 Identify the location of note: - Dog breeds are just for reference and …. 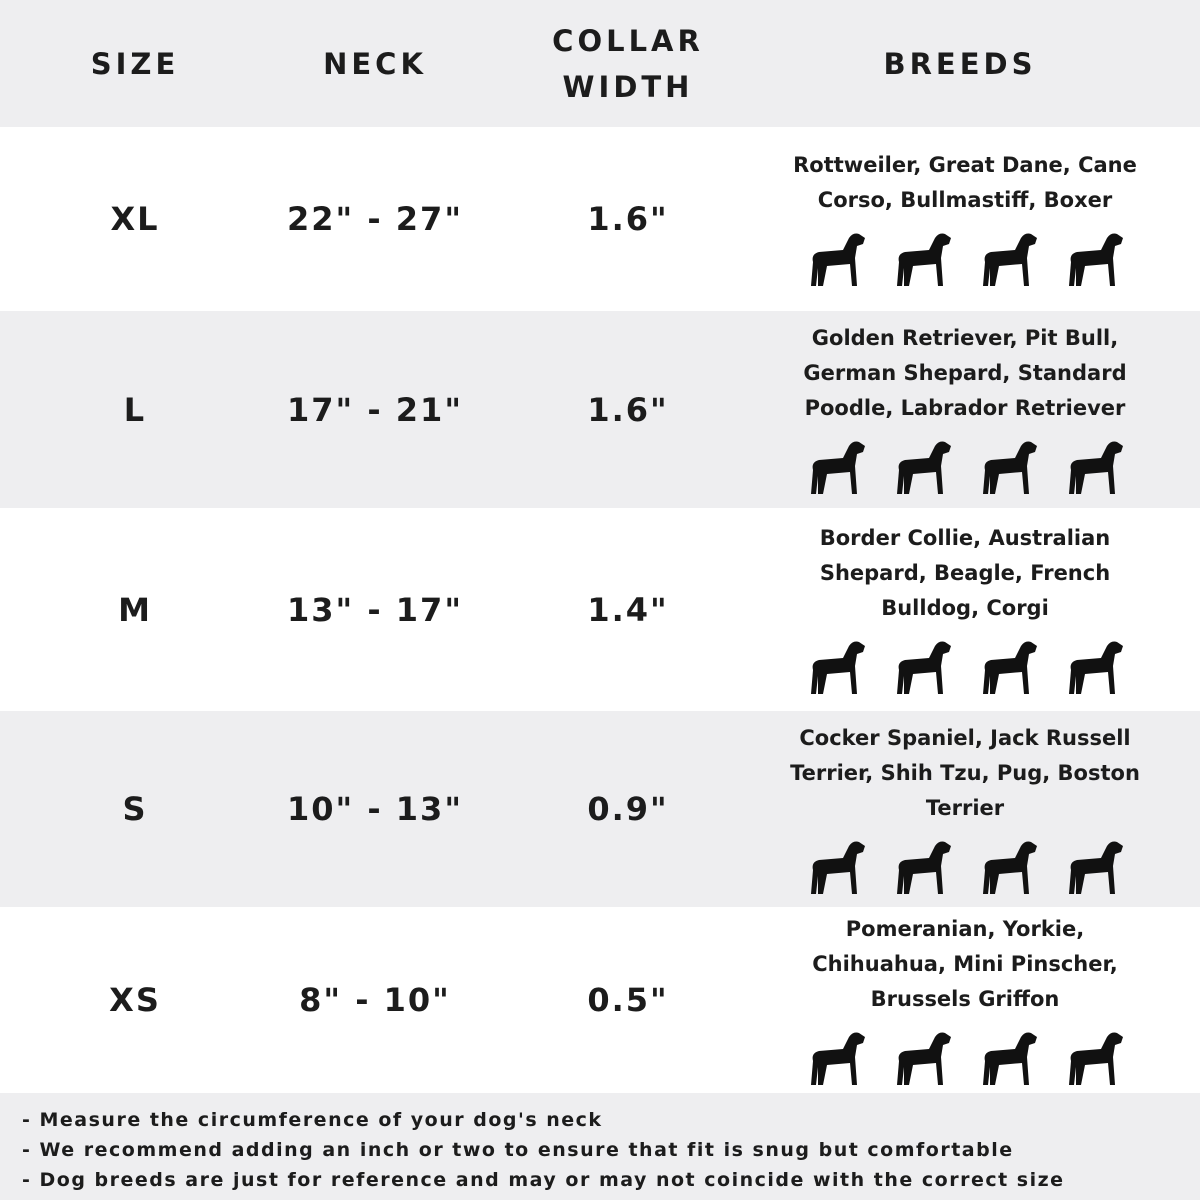
(543, 1180).